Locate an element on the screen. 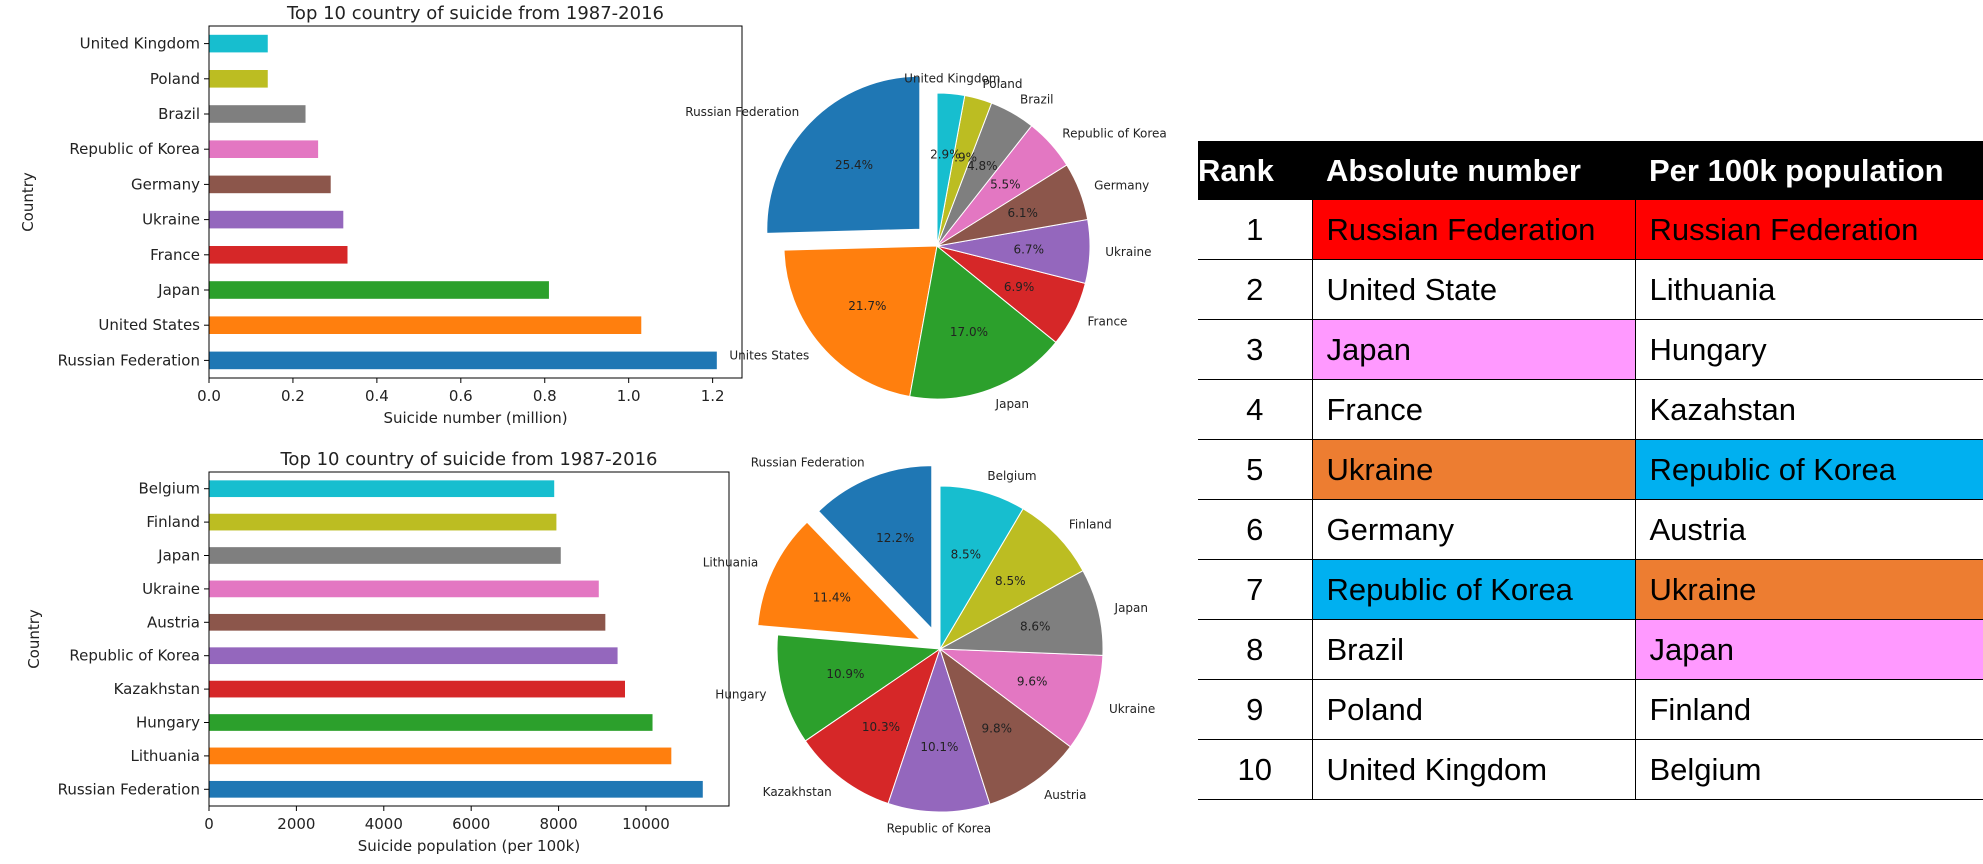 This screenshot has height=864, width=1983. pie-slice-ukraine is located at coordinates (1021, 698).